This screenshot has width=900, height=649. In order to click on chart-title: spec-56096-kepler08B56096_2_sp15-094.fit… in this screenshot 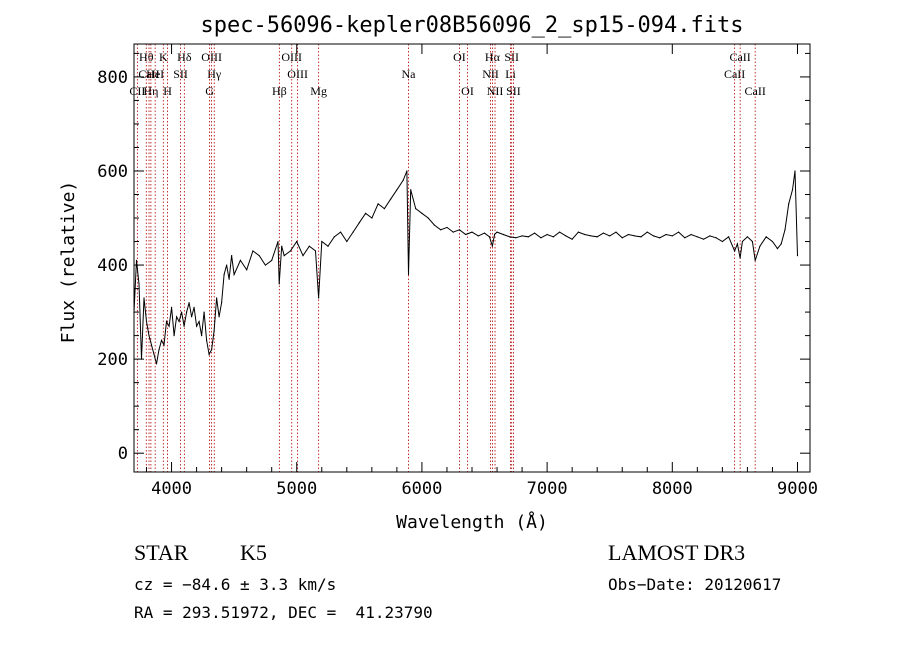, I will do `click(471, 25)`.